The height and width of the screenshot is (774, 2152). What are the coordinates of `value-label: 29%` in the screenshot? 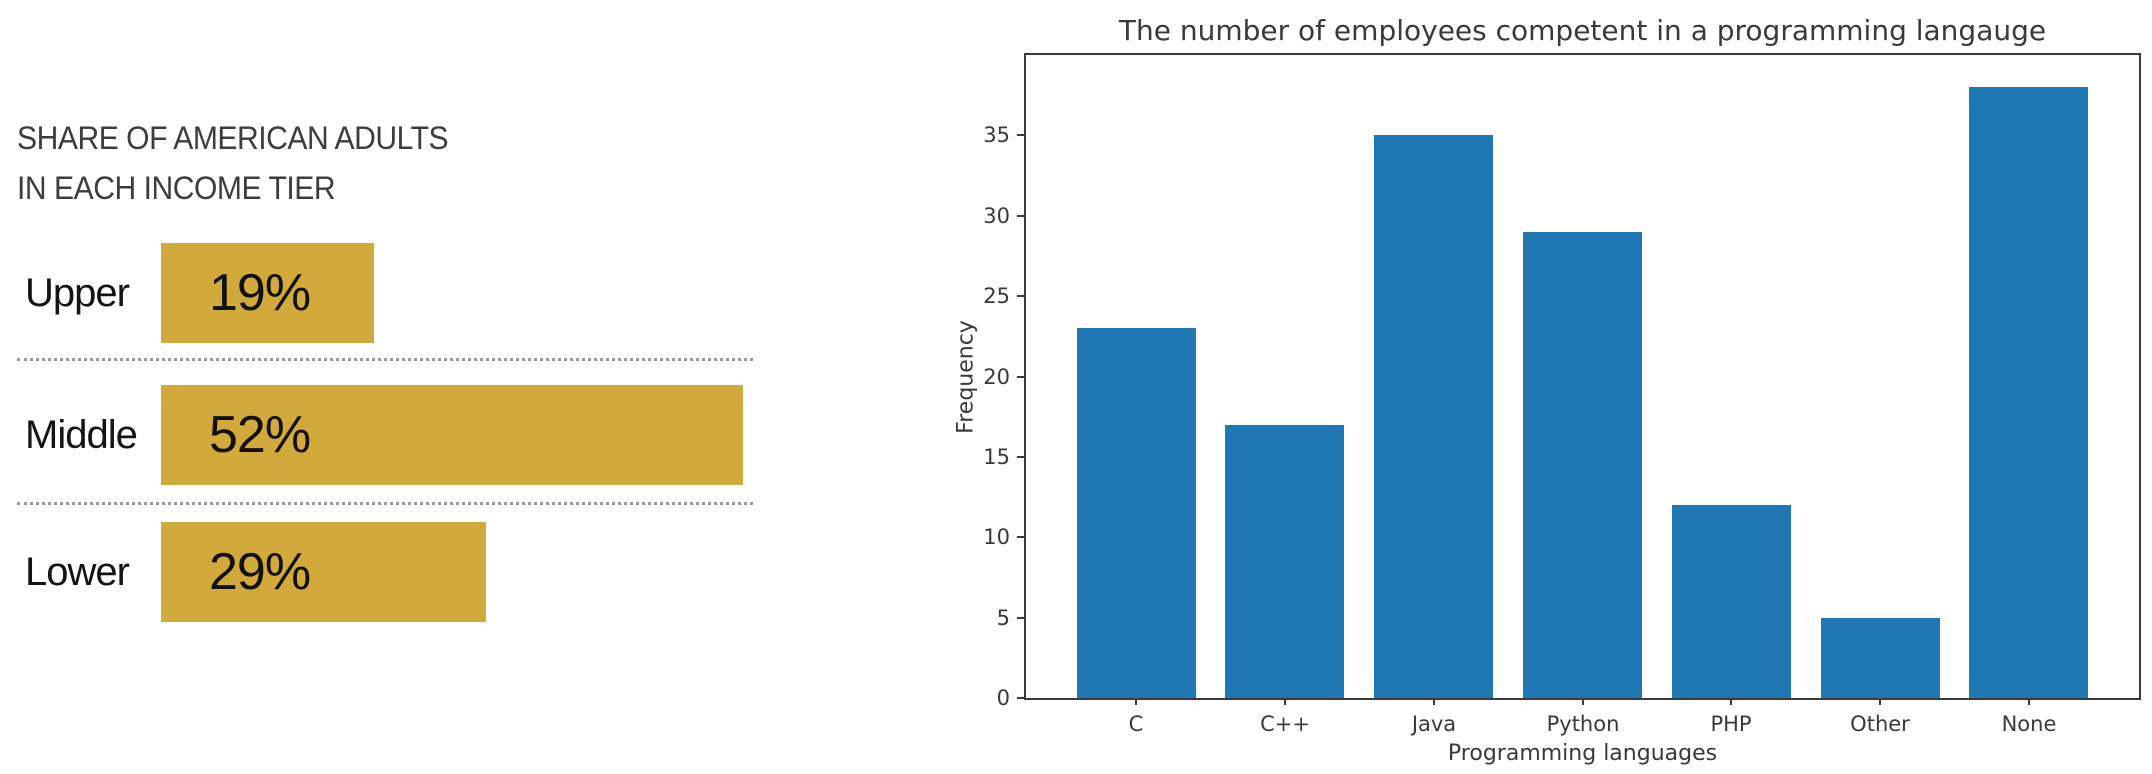 It's located at (260, 572).